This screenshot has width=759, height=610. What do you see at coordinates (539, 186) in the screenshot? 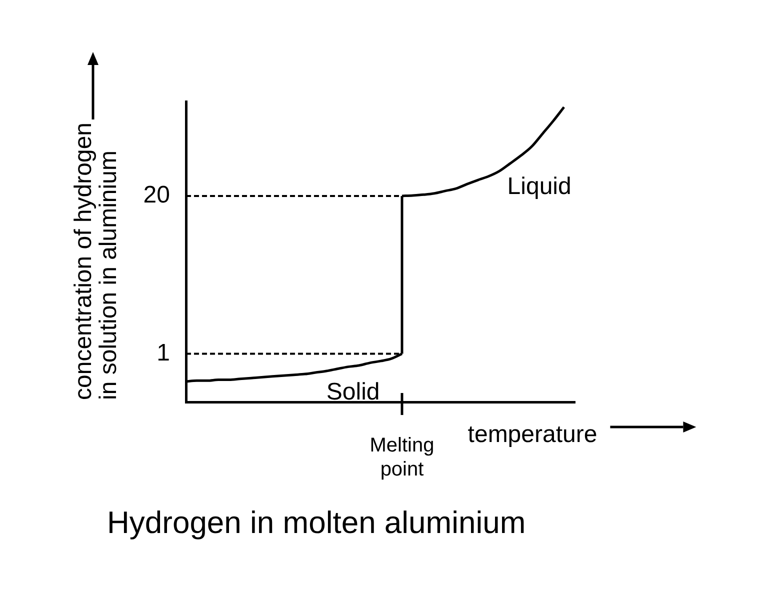
I see `series-label: Liquid` at bounding box center [539, 186].